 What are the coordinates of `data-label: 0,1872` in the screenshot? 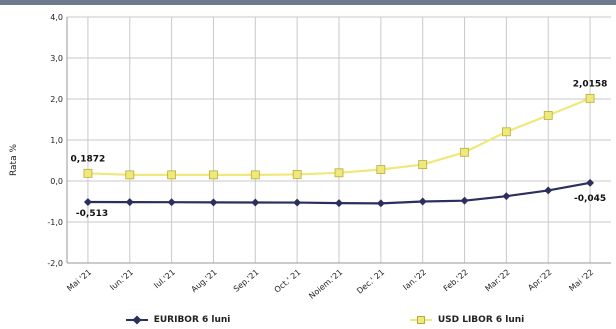 It's located at (88, 159).